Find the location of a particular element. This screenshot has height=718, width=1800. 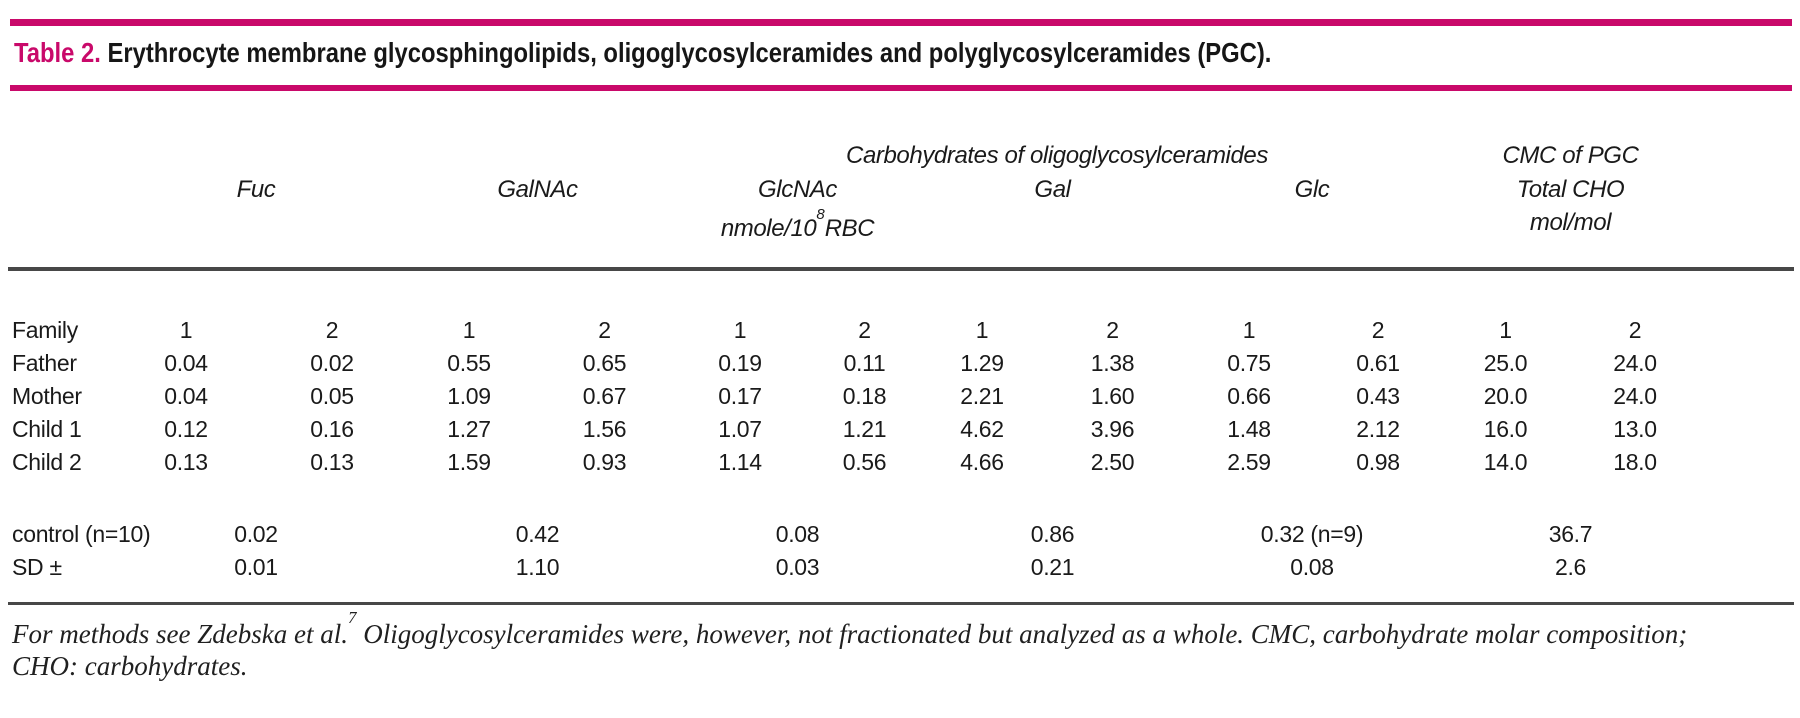

value-cell: 0.67 is located at coordinates (604, 396).